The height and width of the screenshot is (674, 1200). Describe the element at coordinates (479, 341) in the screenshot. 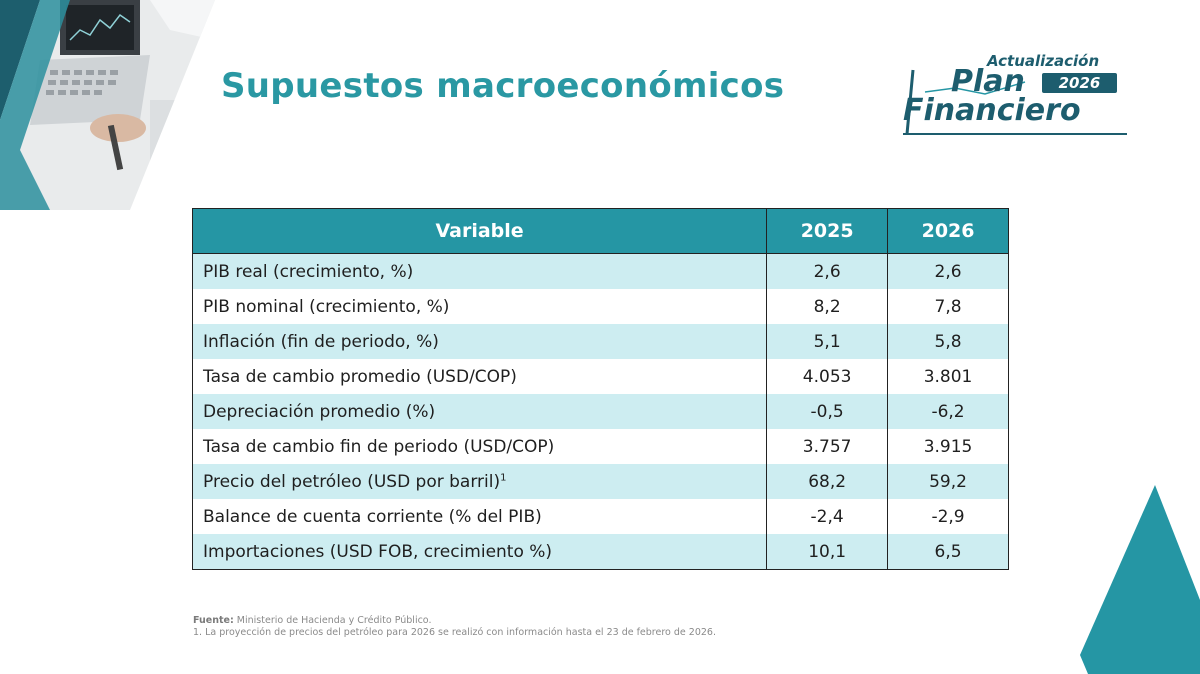

I see `cell-variable: Inflación (fin de periodo, %)` at that location.